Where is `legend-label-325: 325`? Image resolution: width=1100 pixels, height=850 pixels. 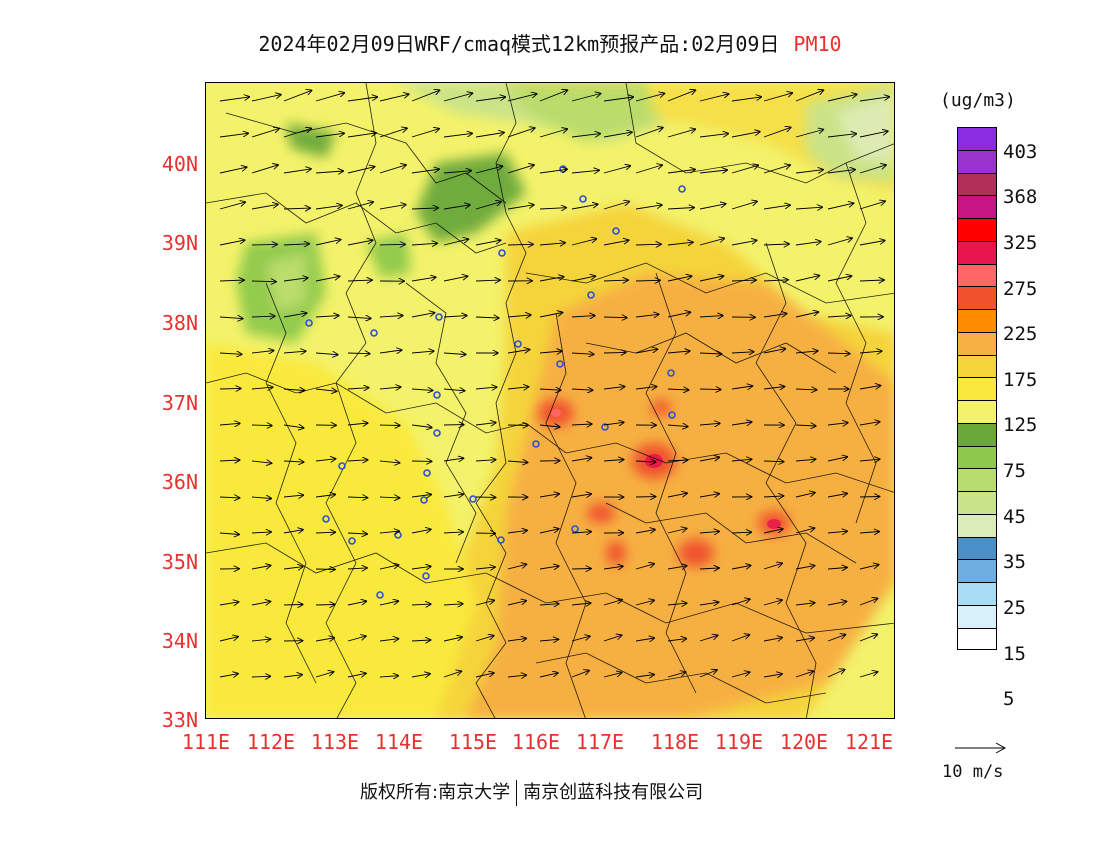
legend-label-325: 325 is located at coordinates (1020, 243).